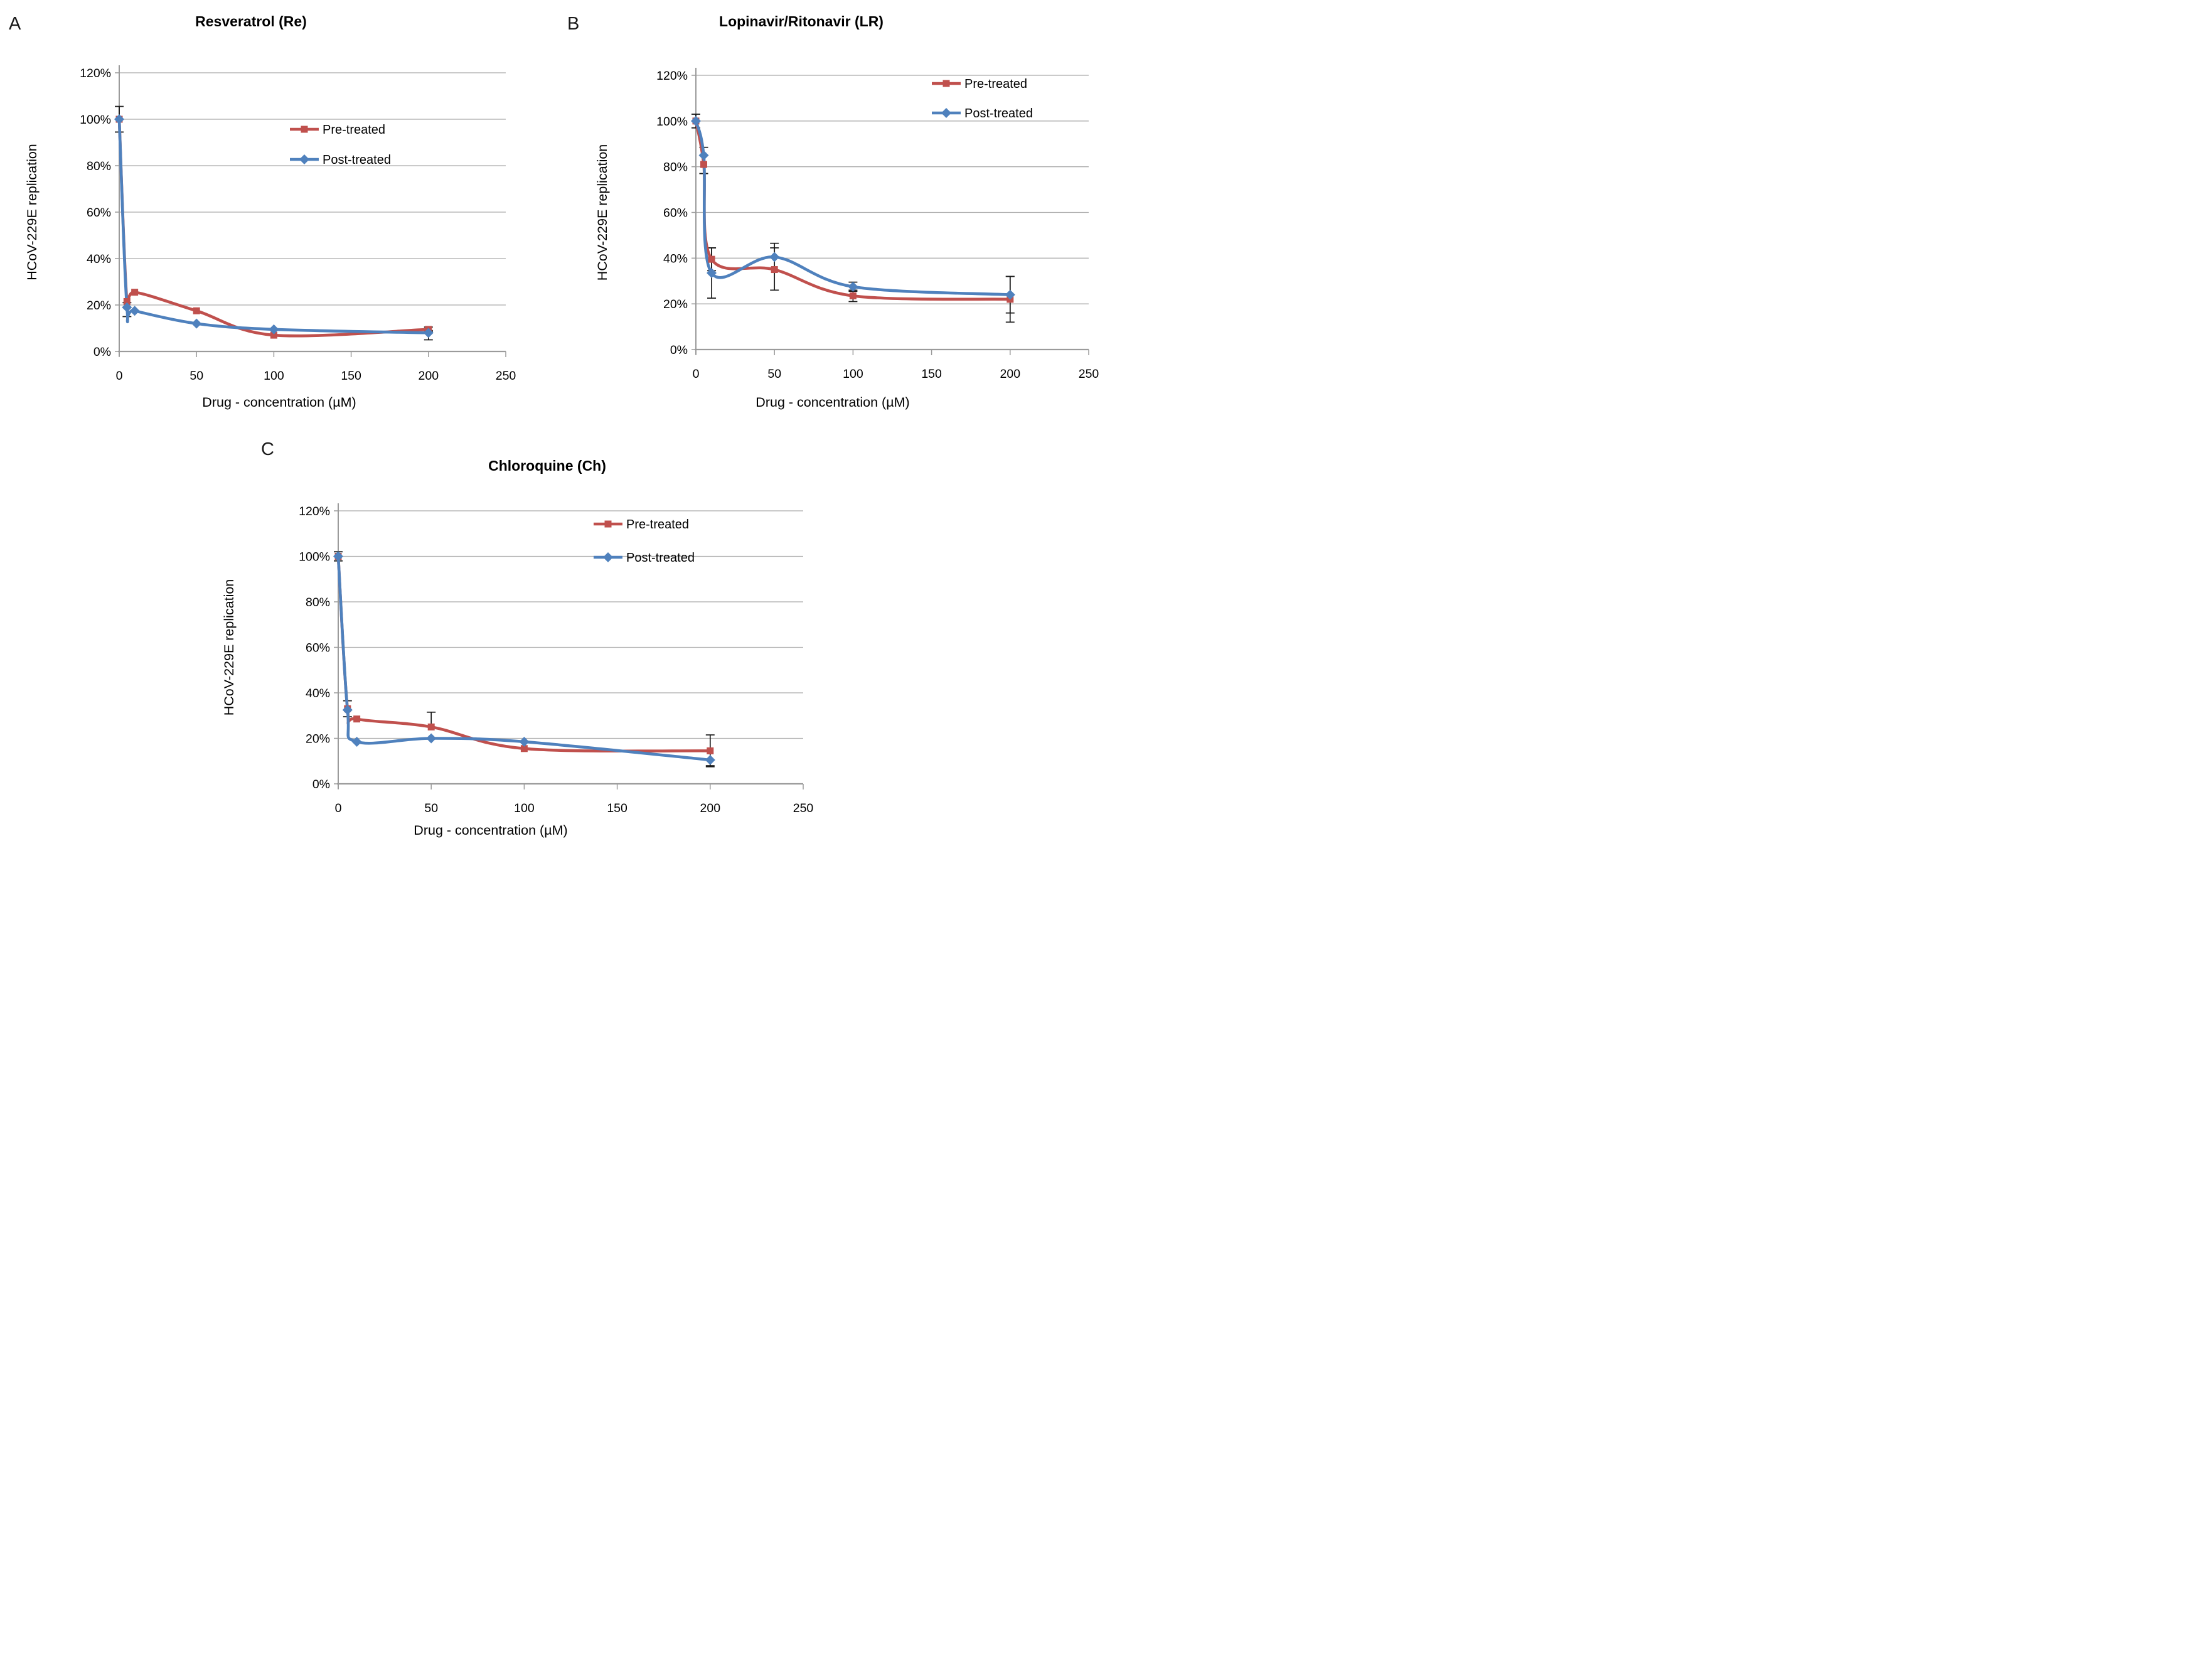 Image resolution: width=2205 pixels, height=1680 pixels. I want to click on error-bars-post-treated, so click(524, 659).